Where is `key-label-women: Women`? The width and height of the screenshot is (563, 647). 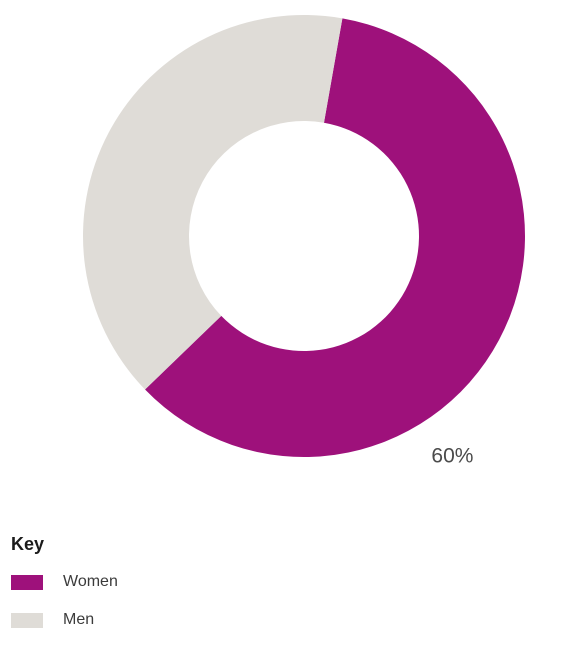
key-label-women: Women is located at coordinates (90, 581).